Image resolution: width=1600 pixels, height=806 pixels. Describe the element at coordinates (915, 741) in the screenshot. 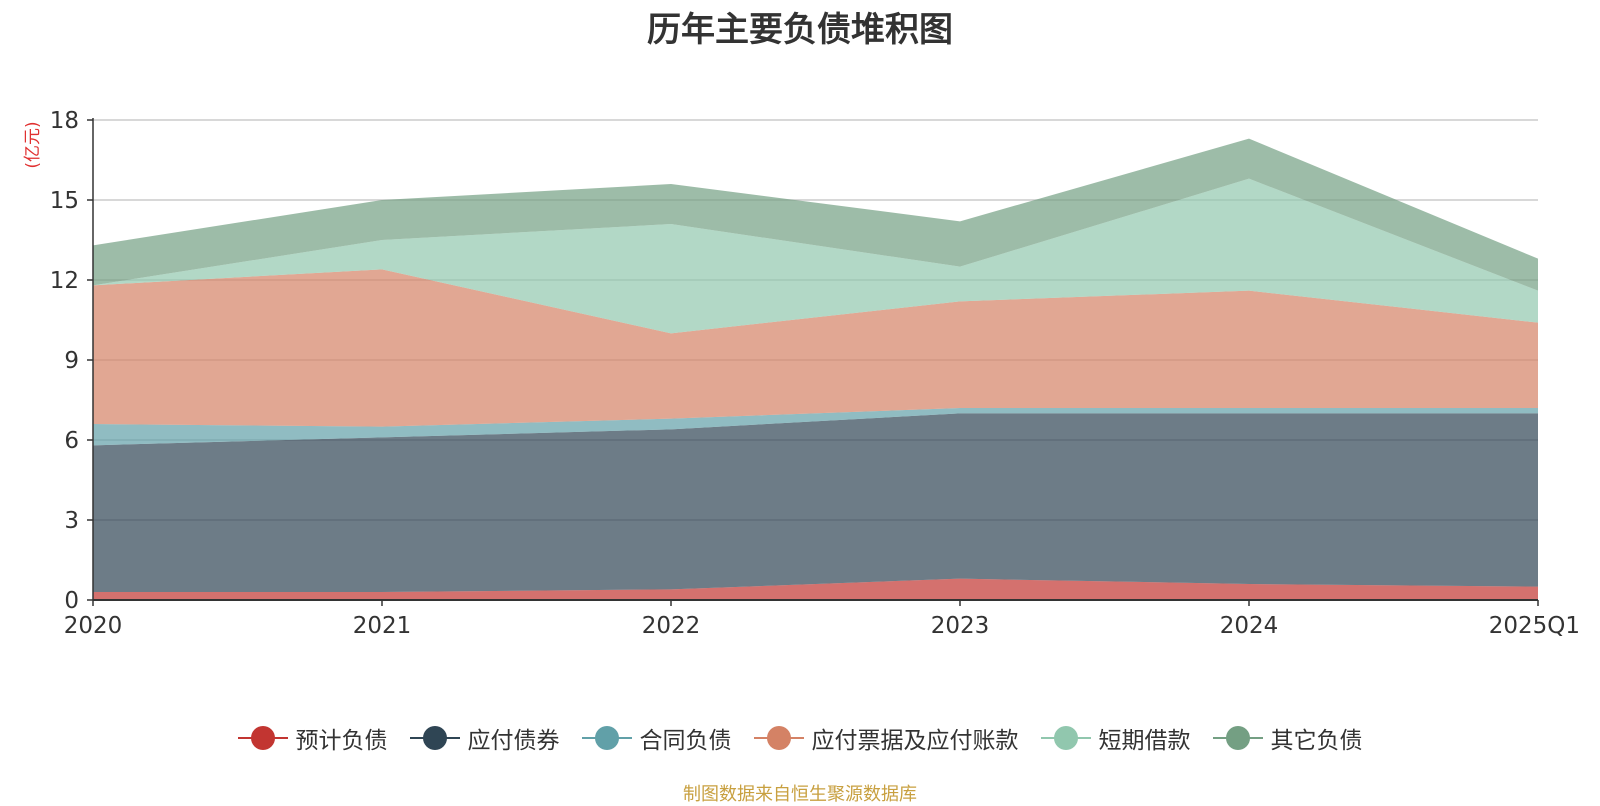

I see `legend-label: 应付票据及应付账款` at that location.